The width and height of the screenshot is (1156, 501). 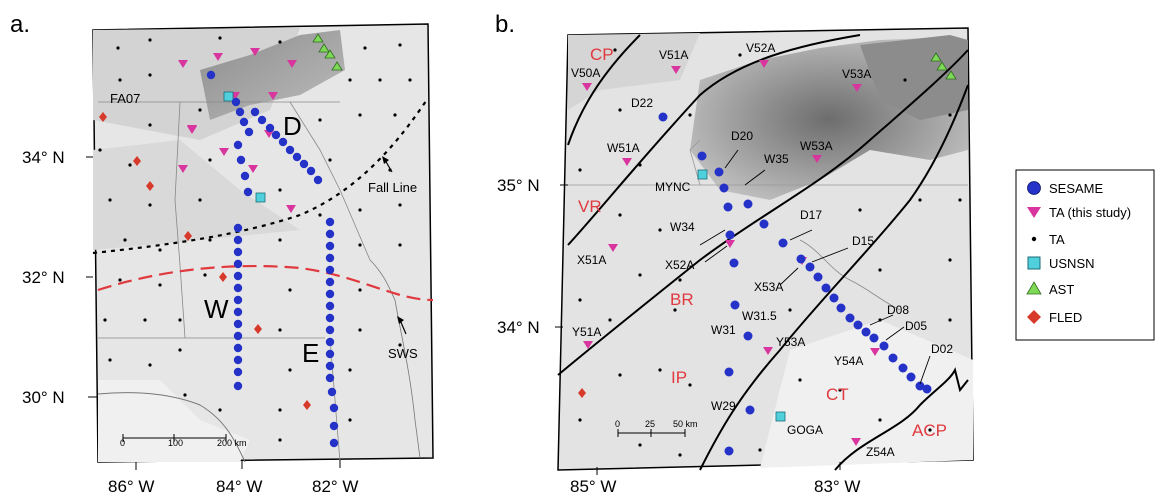 I want to click on legend-ast-icon, so click(x=1034, y=288).